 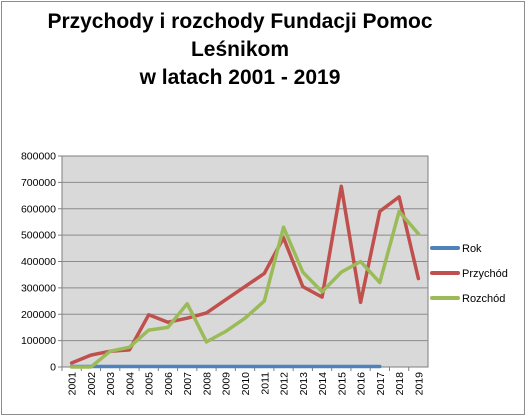 What do you see at coordinates (381, 384) in the screenshot?
I see `x-tick-label: 2017` at bounding box center [381, 384].